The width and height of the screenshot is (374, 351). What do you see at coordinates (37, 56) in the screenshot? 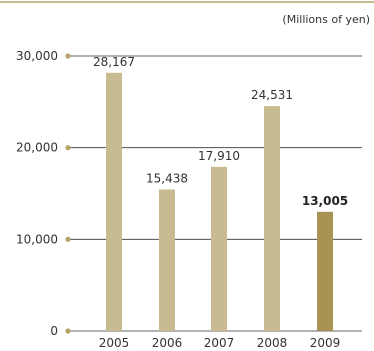
I see `y-tick-label: 30,000` at bounding box center [37, 56].